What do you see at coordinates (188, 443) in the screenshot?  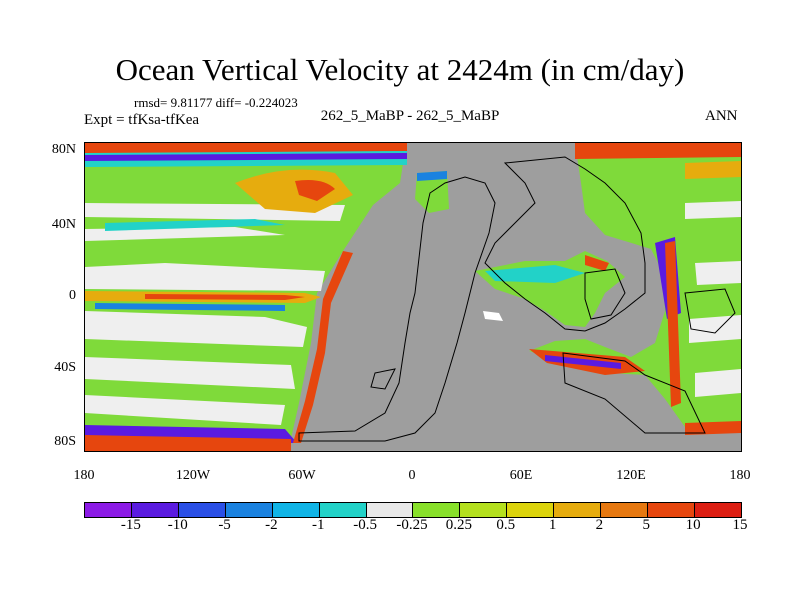 I see `southern-edge-red` at bounding box center [188, 443].